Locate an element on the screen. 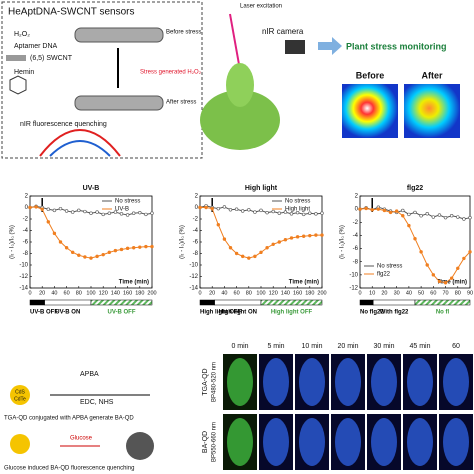  qd2 is located at coordinates (20, 444).